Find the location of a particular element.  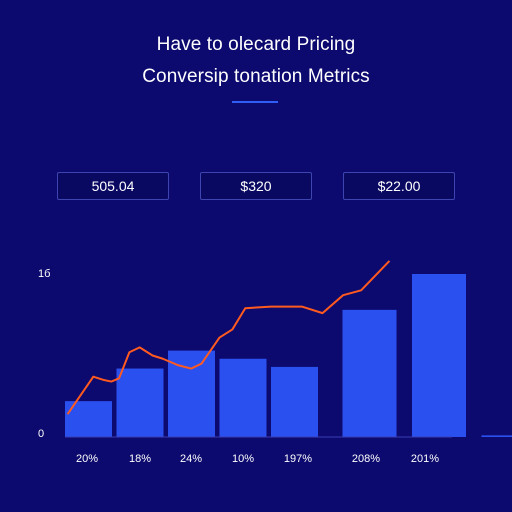

x-tick-label-1: 20% is located at coordinates (87, 459).